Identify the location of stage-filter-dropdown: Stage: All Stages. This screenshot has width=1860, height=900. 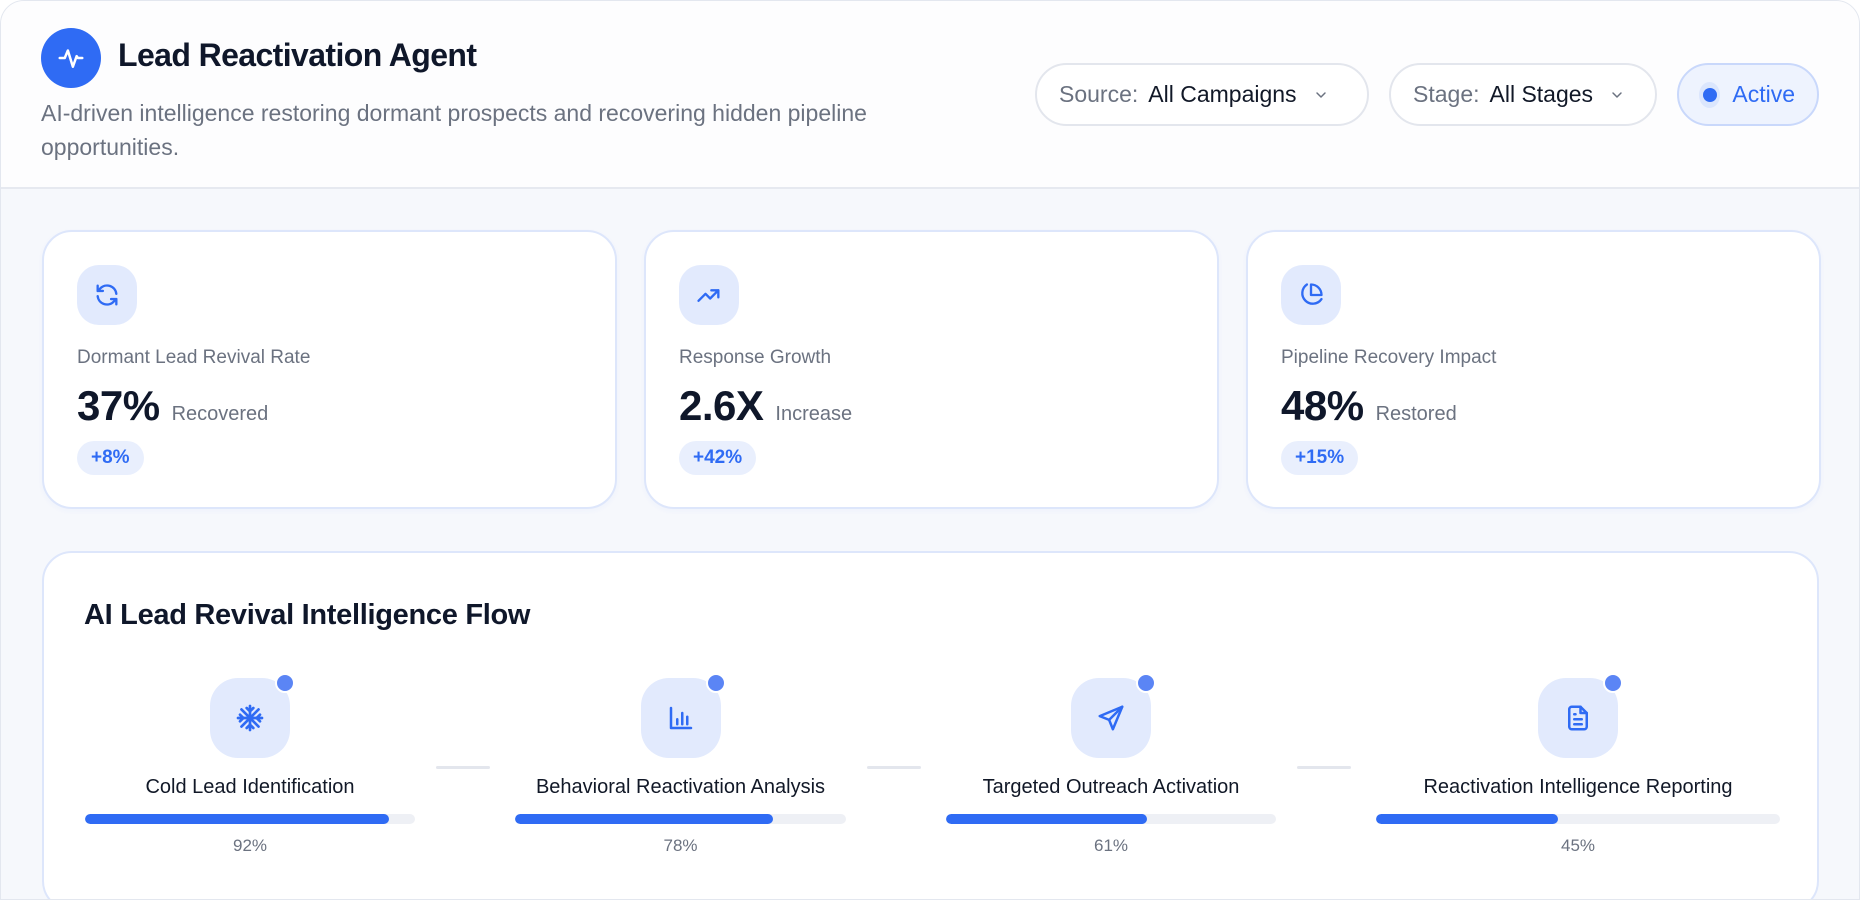
(1523, 94).